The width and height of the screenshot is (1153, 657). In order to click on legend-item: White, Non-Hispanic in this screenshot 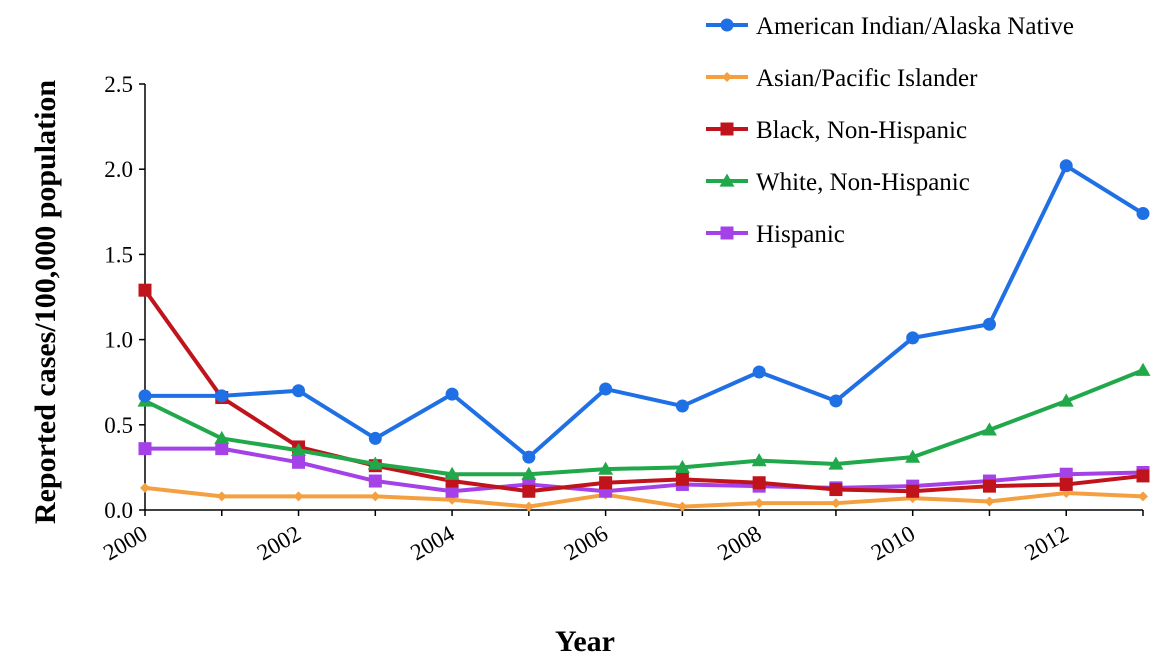, I will do `click(838, 182)`.